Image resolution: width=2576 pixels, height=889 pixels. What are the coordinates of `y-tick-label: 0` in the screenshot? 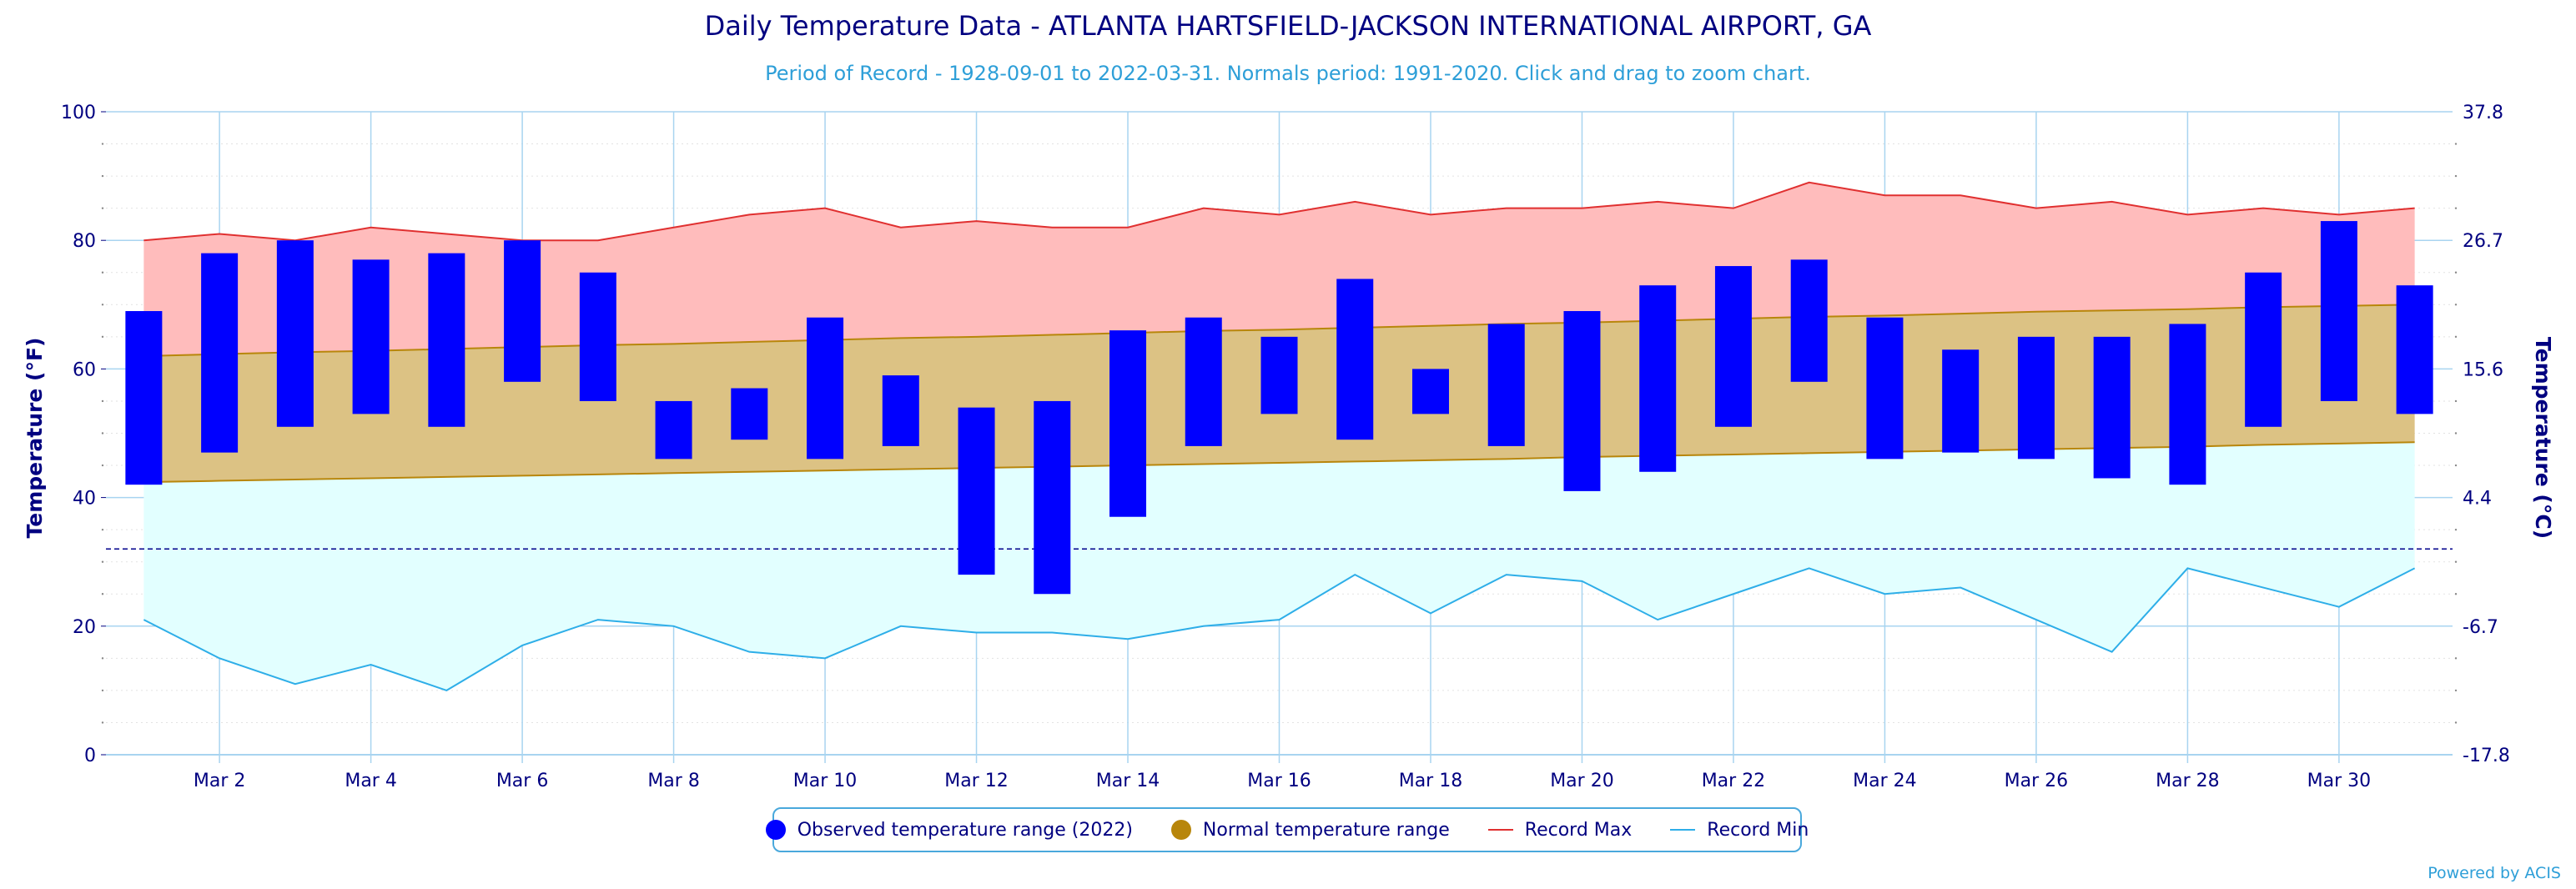 It's located at (90, 756).